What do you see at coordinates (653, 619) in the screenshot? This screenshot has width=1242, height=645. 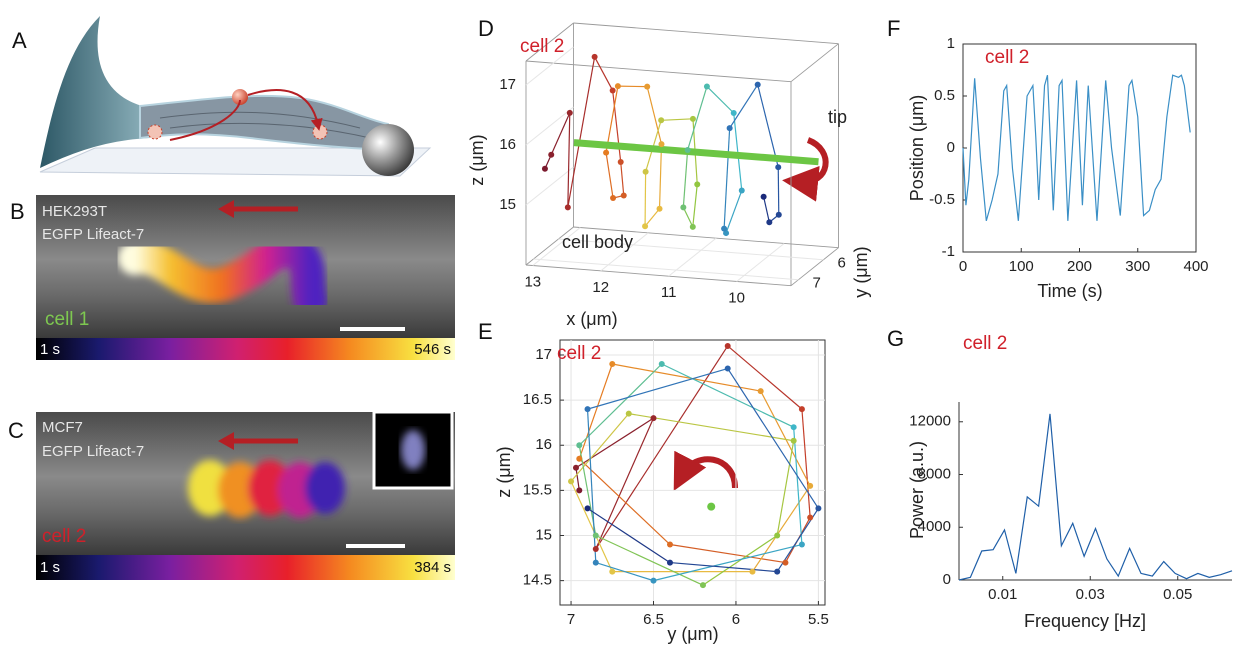 I see `x-tick-label: 6.5` at bounding box center [653, 619].